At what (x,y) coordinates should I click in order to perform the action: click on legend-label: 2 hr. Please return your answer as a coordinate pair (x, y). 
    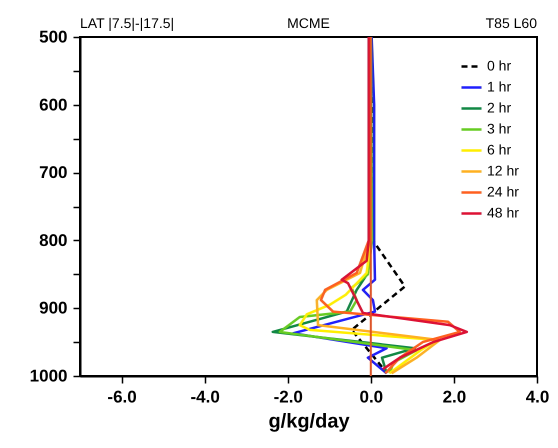
    Looking at the image, I should click on (499, 108).